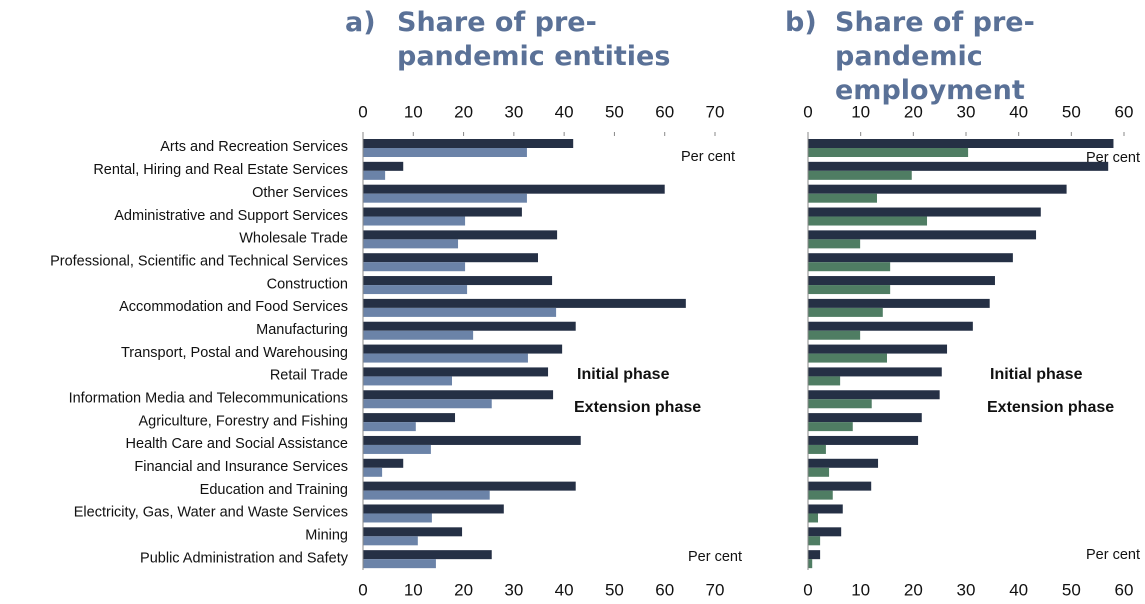 Image resolution: width=1145 pixels, height=604 pixels. Describe the element at coordinates (715, 557) in the screenshot. I see `unit-label: Per cent` at that location.